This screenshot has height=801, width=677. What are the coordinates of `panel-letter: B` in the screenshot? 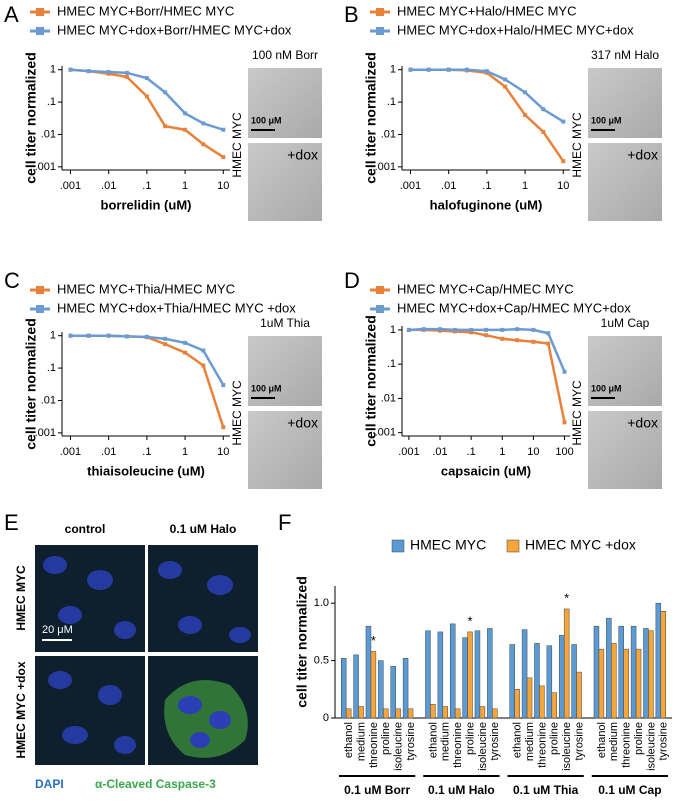 It's located at (351, 14).